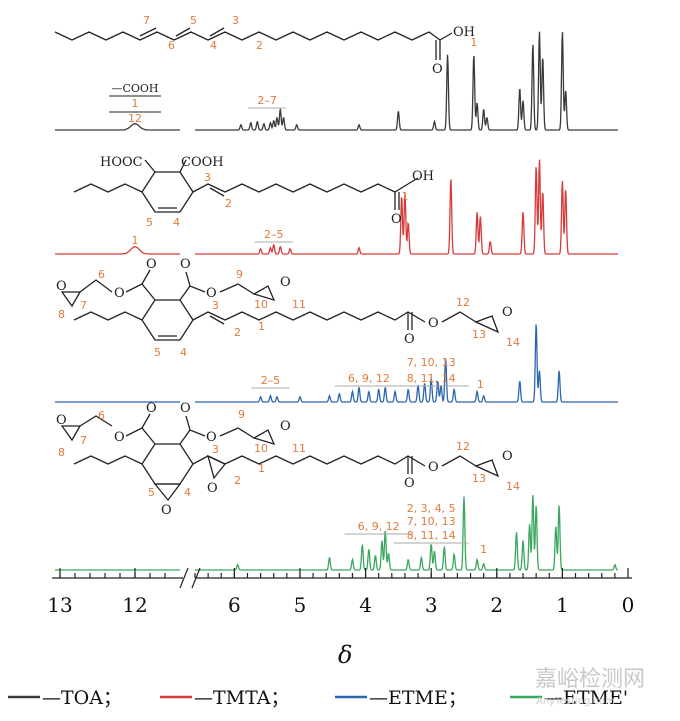 This screenshot has width=680, height=721. I want to click on axis-tick-label: 12, so click(134, 605).